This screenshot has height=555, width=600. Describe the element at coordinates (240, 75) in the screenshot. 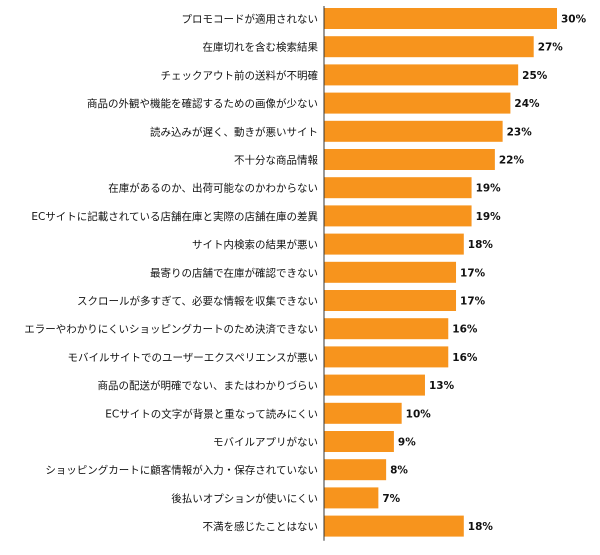

I see `category-label: チェックアウト前の送料が不明確` at that location.